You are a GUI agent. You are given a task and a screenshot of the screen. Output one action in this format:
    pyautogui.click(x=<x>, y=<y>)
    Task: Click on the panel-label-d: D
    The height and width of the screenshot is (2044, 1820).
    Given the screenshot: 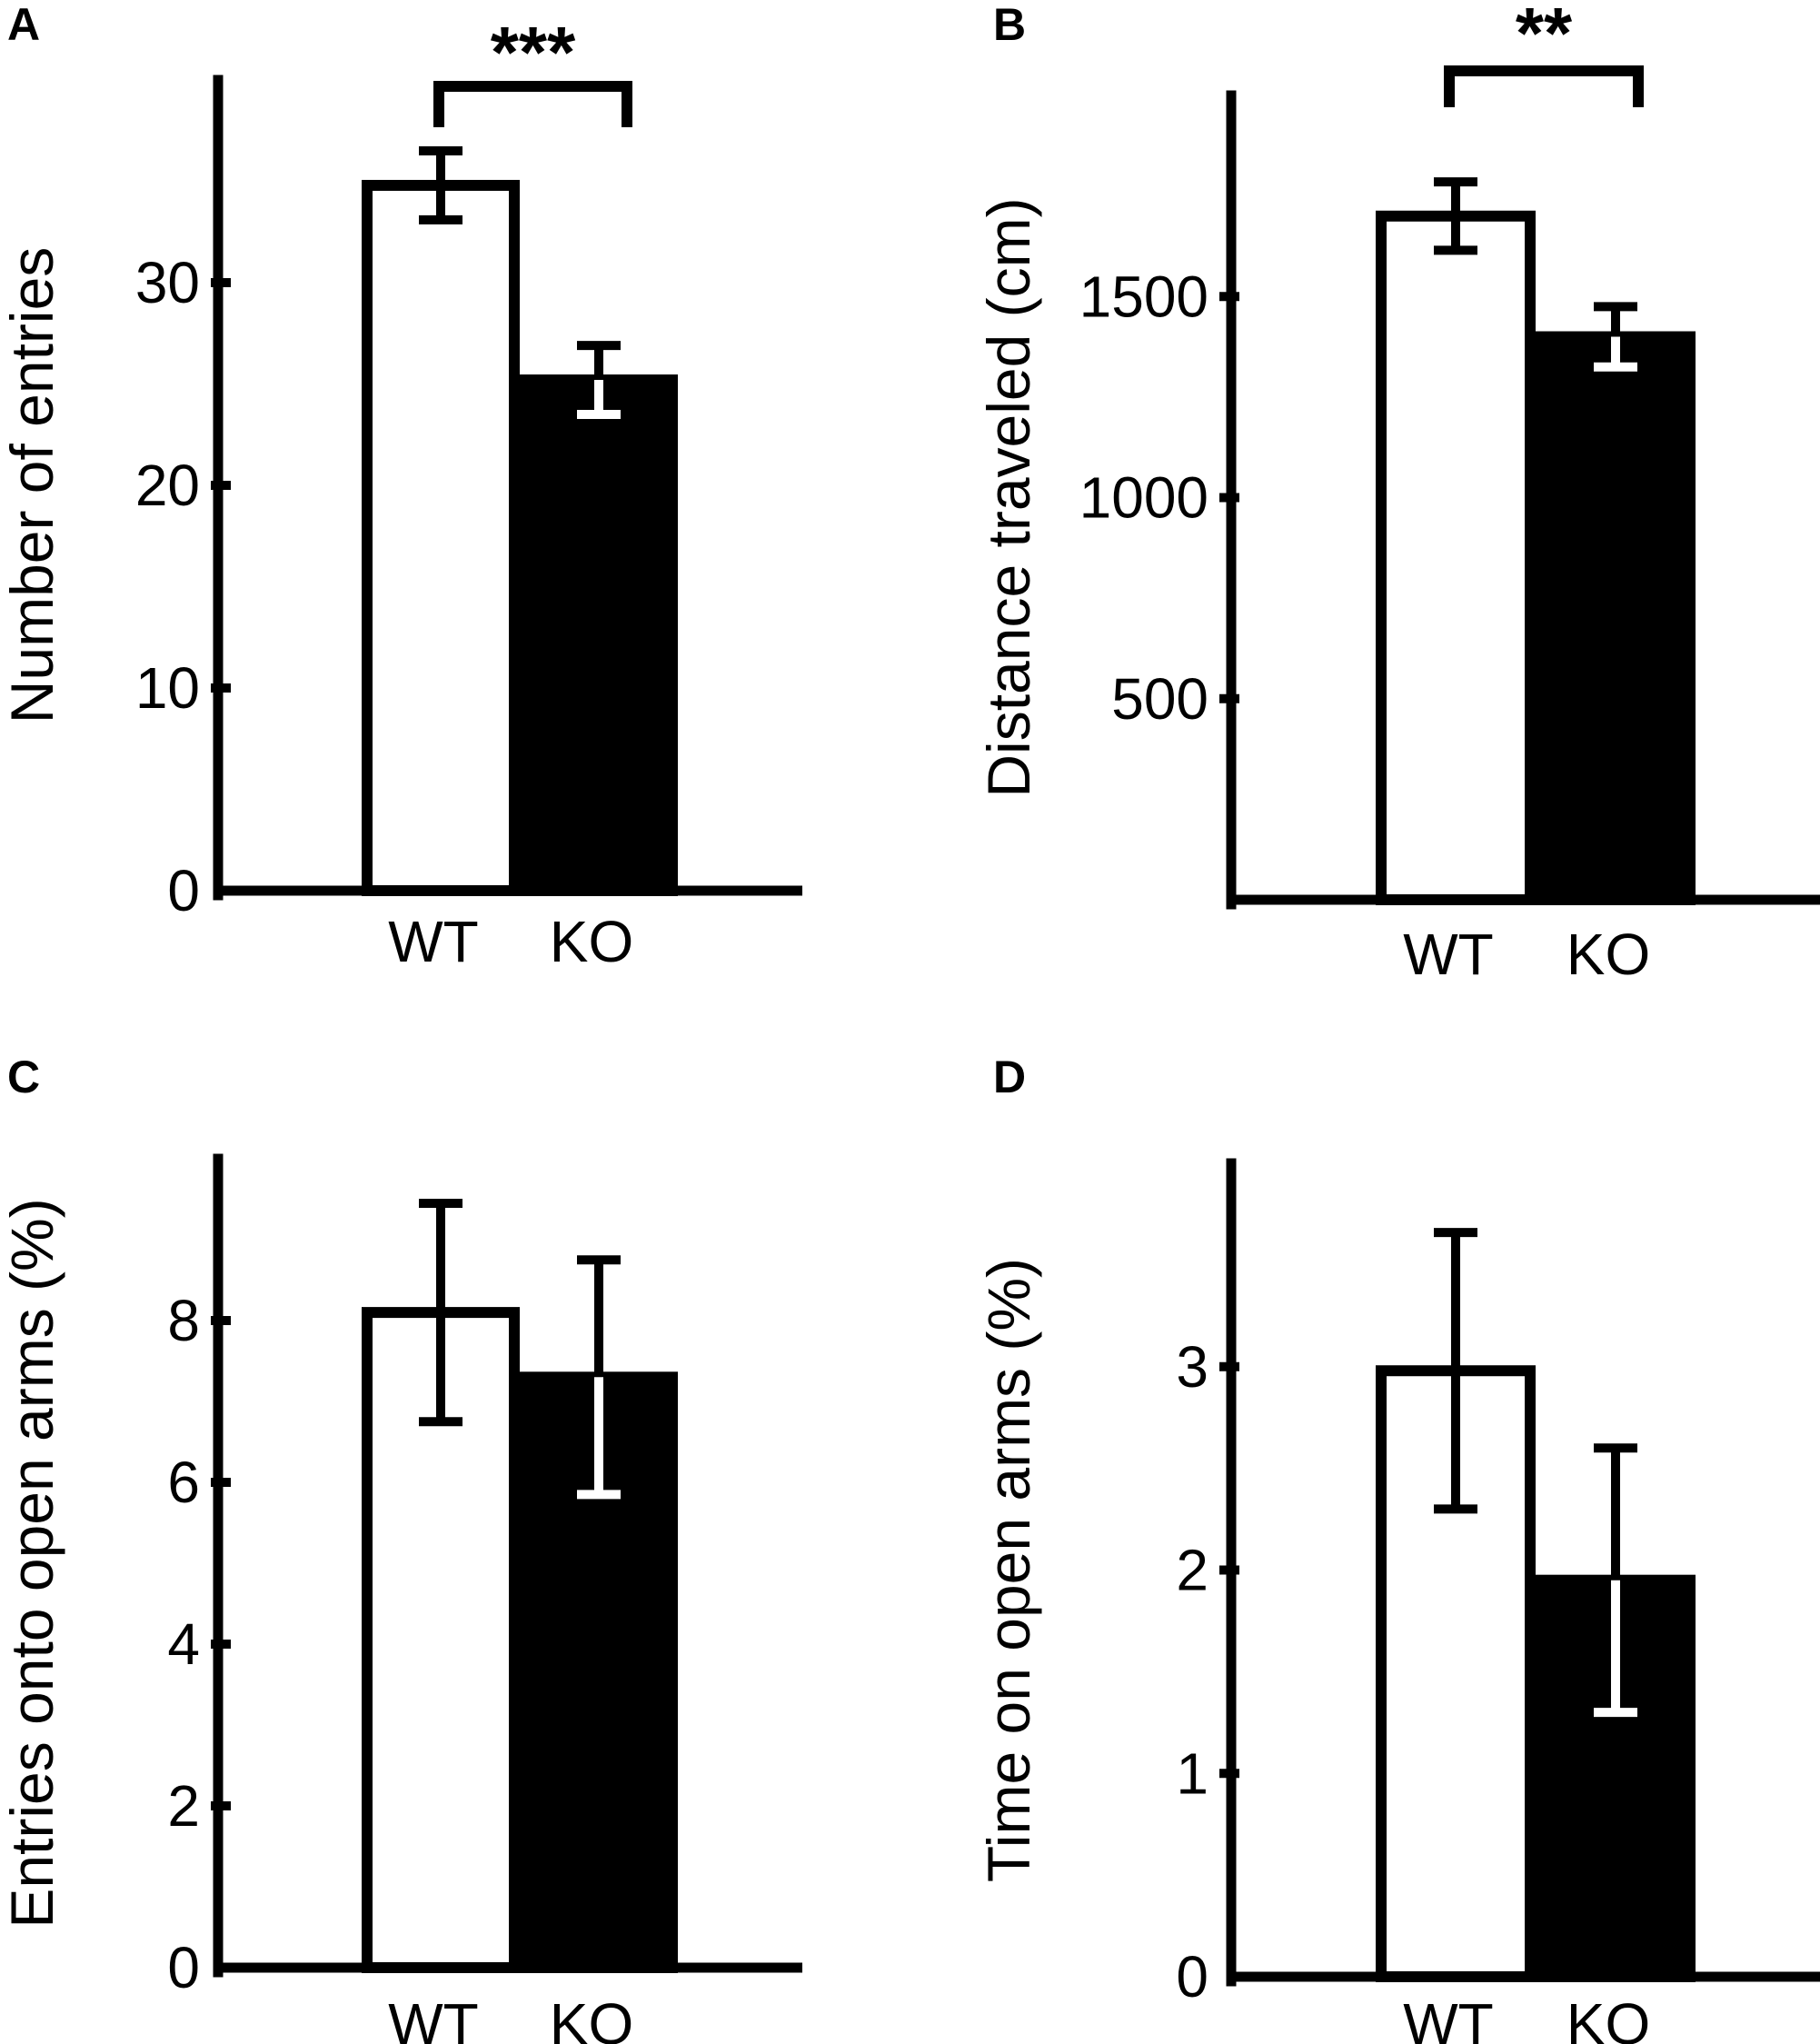 What is the action you would take?
    pyautogui.click(x=1010, y=1077)
    